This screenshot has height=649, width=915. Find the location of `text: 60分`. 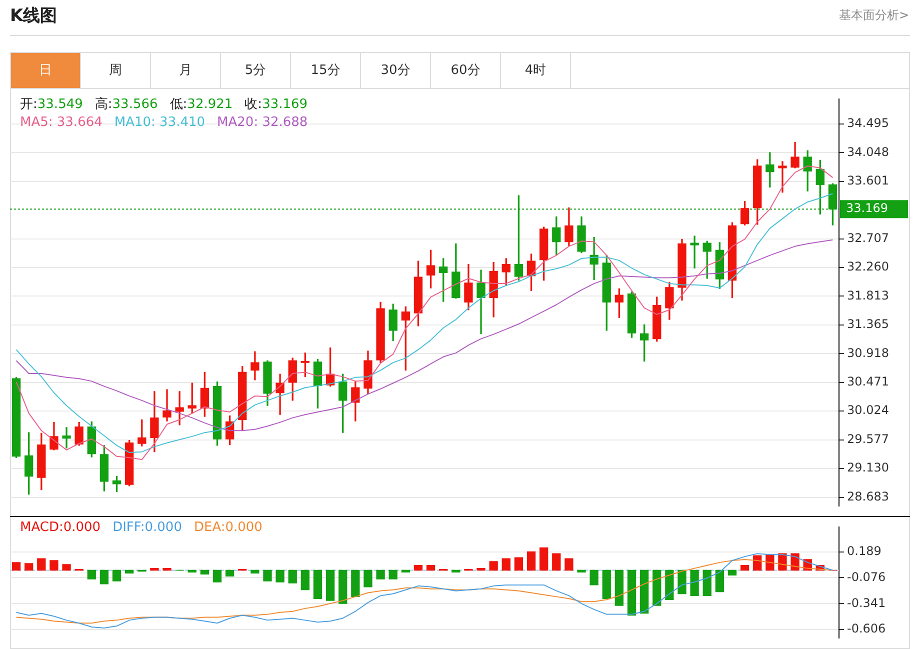

text: 60分 is located at coordinates (466, 70).